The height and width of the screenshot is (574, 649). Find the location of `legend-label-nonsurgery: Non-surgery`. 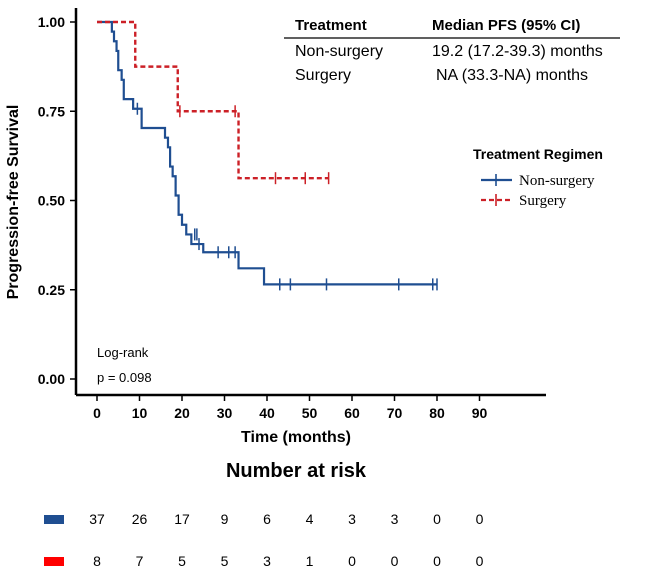

legend-label-nonsurgery: Non-surgery is located at coordinates (557, 181).